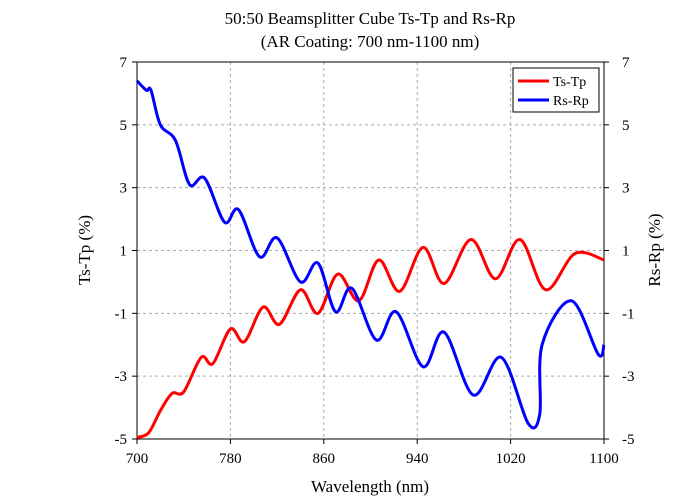  I want to click on y2-axis-label: Rs-Rp (%), so click(654, 249).